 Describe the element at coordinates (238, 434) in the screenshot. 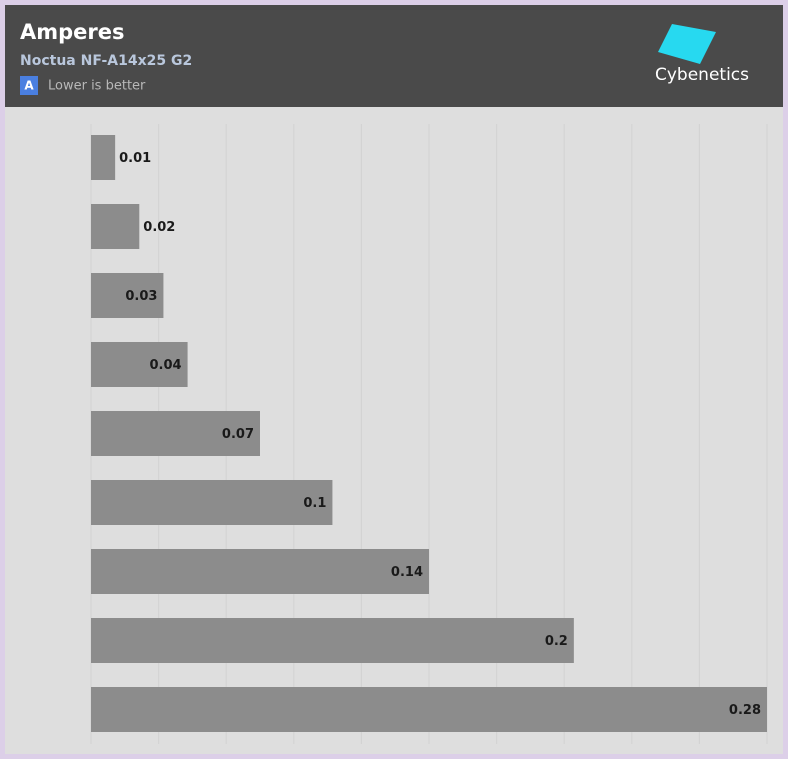

I see `value-label: 0.07` at that location.